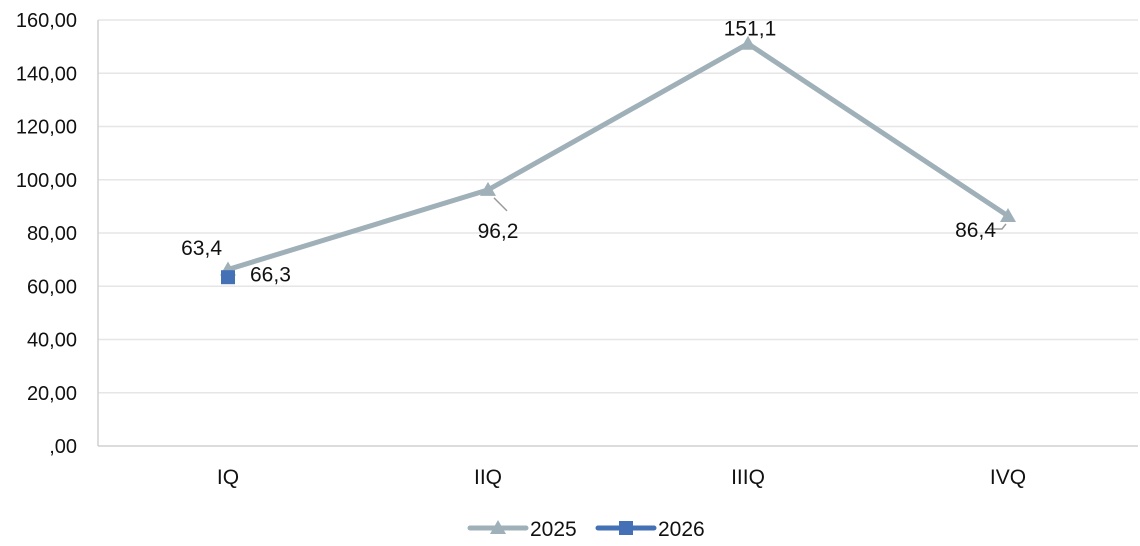  Describe the element at coordinates (498, 231) in the screenshot. I see `data-label: 96,2` at that location.